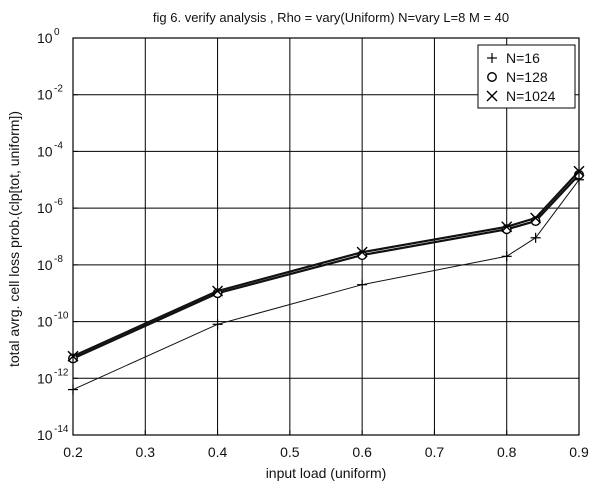 The height and width of the screenshot is (486, 593). I want to click on y-tick-label: 10 -4, so click(50, 149).